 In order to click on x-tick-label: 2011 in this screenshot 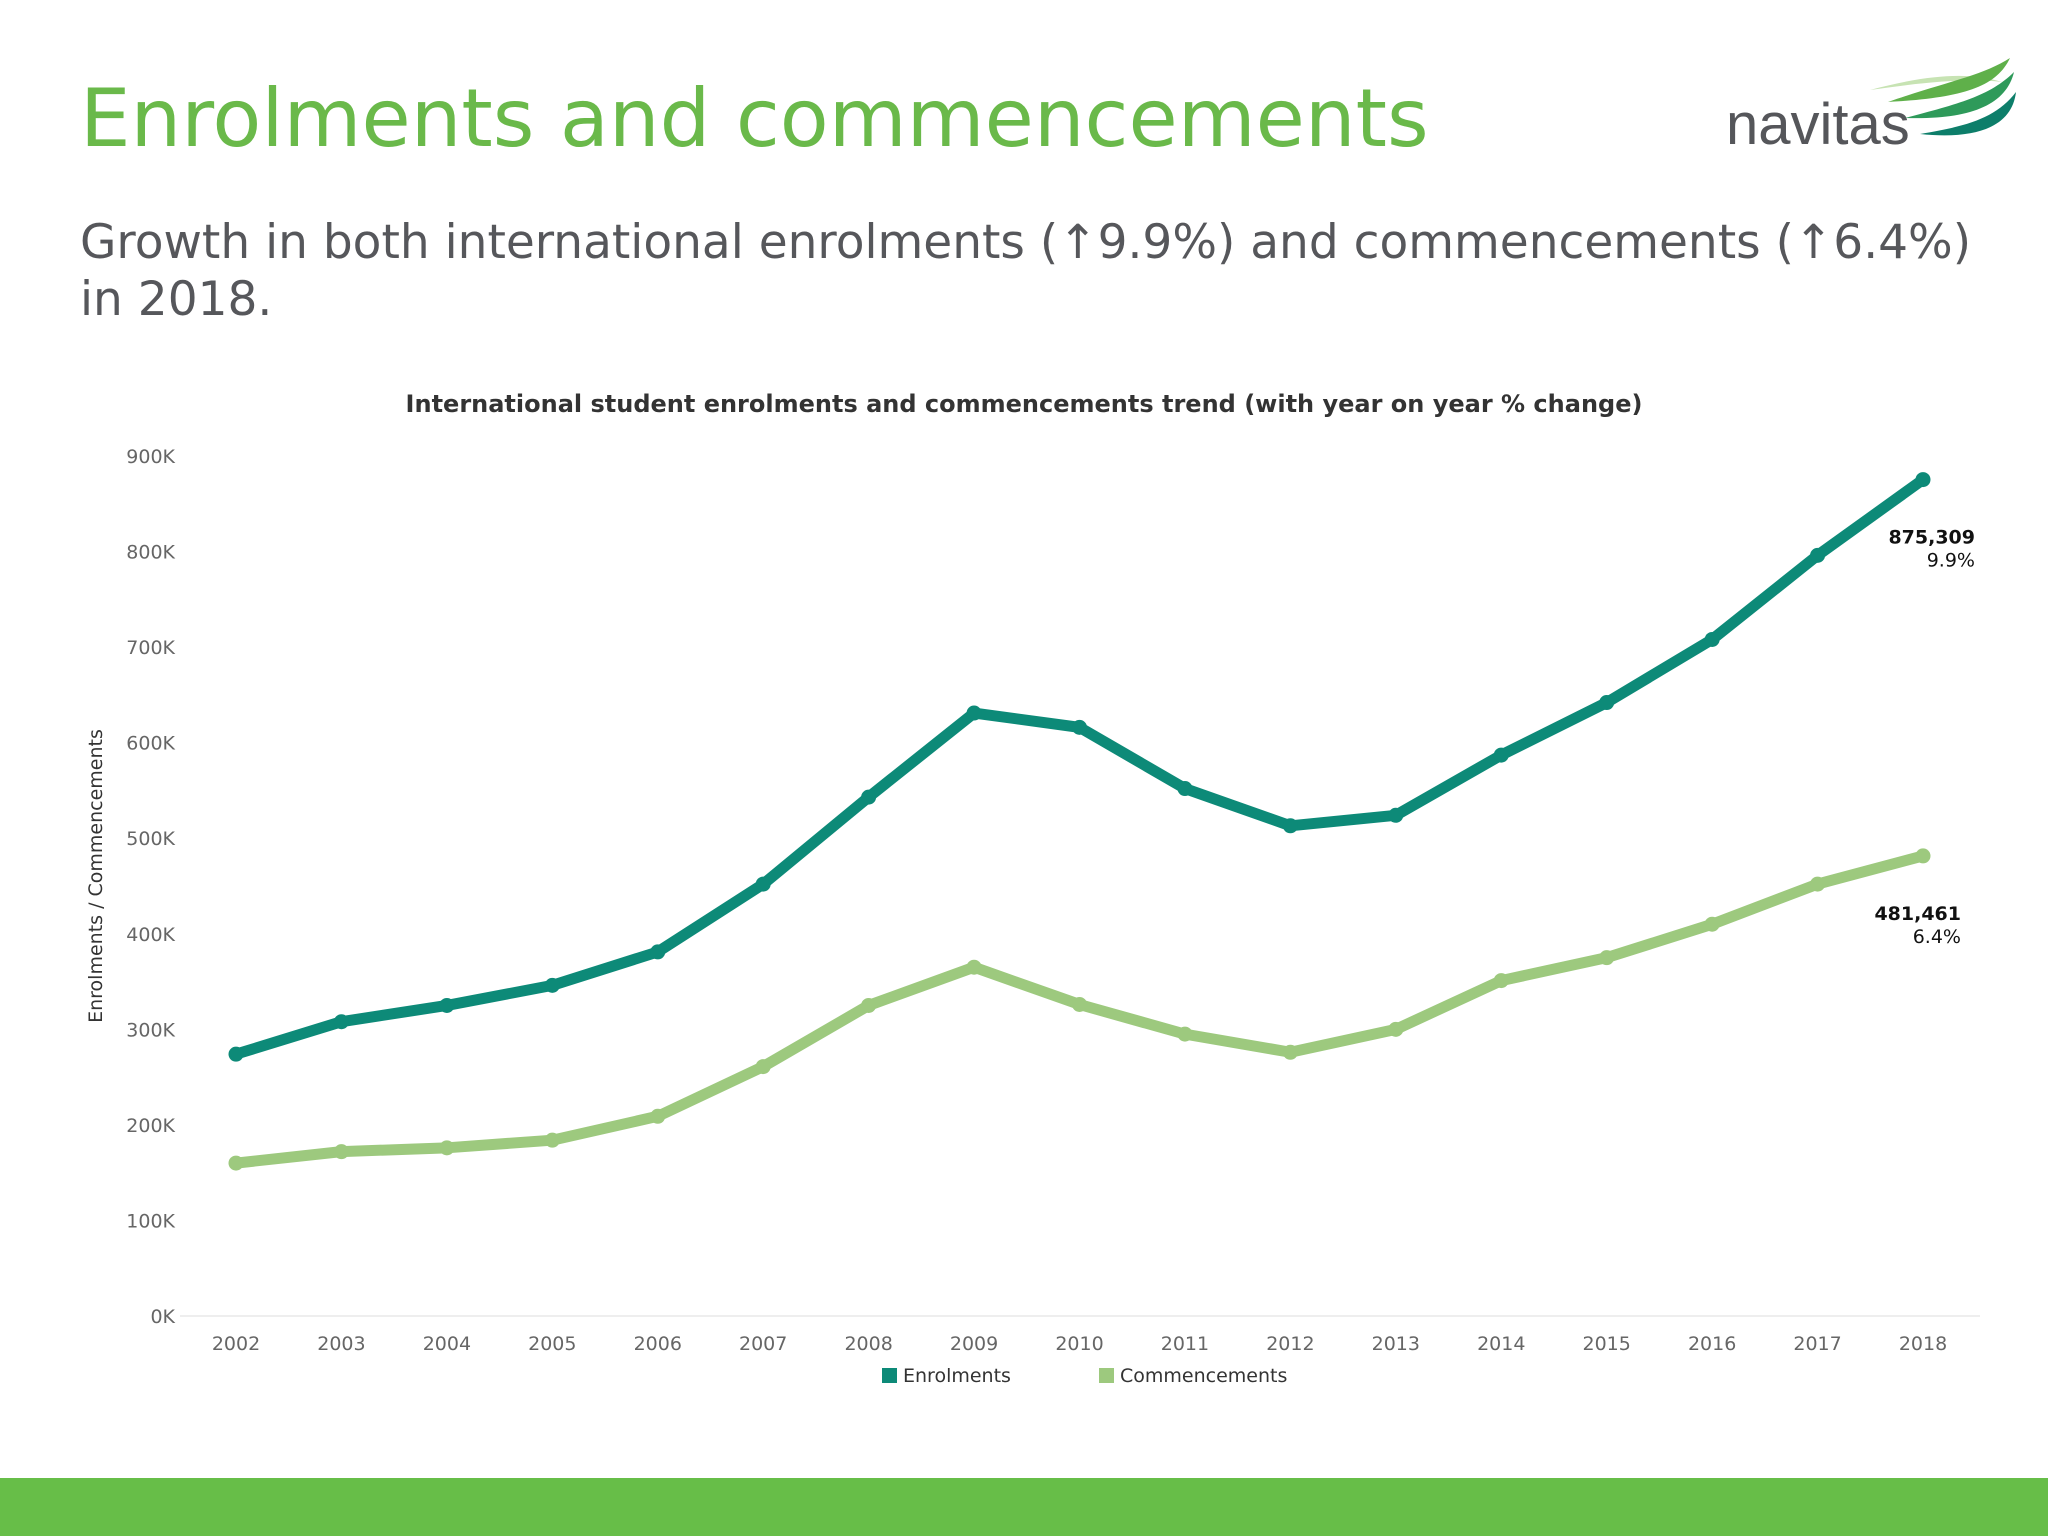, I will do `click(1185, 1344)`.